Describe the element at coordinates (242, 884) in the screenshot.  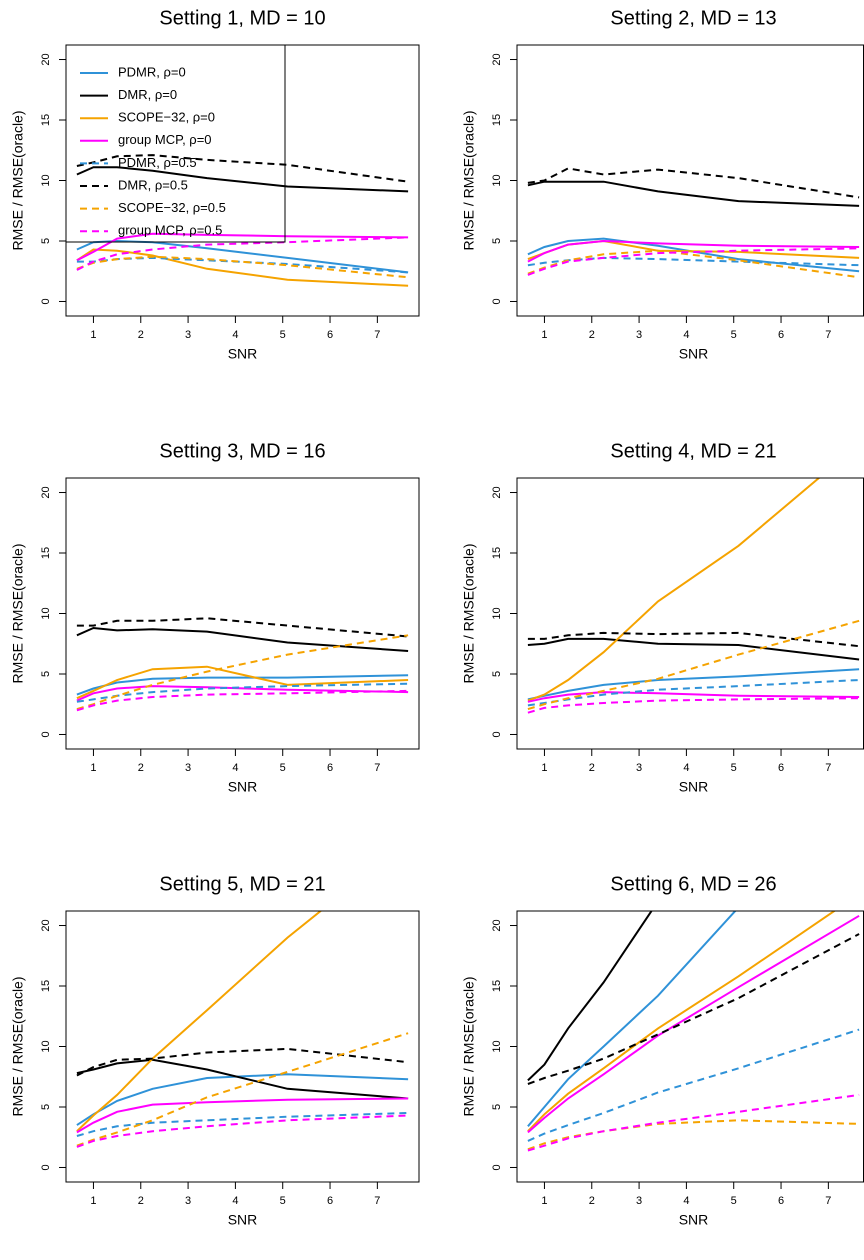
I see `panel-title: Setting 5, MD = 21` at that location.